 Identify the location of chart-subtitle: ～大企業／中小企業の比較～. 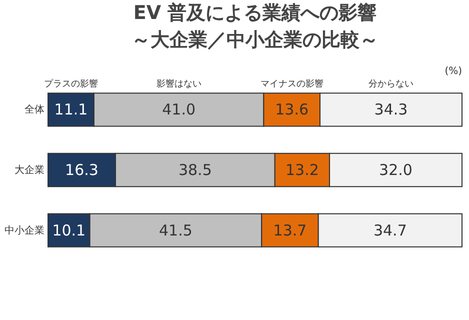
(255, 40).